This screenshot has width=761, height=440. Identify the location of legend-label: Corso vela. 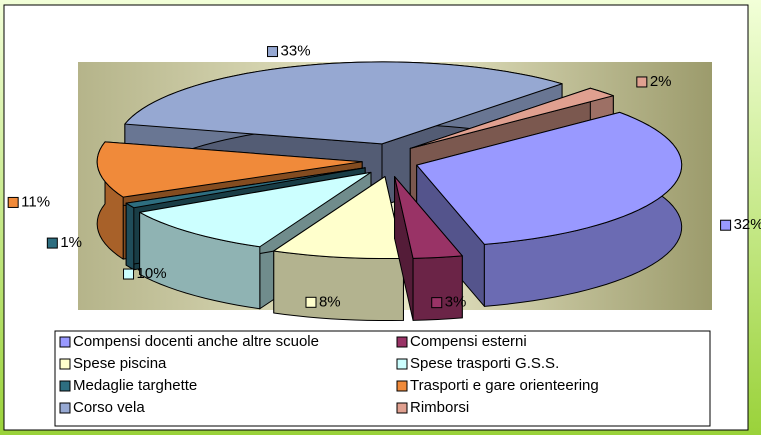
(109, 407).